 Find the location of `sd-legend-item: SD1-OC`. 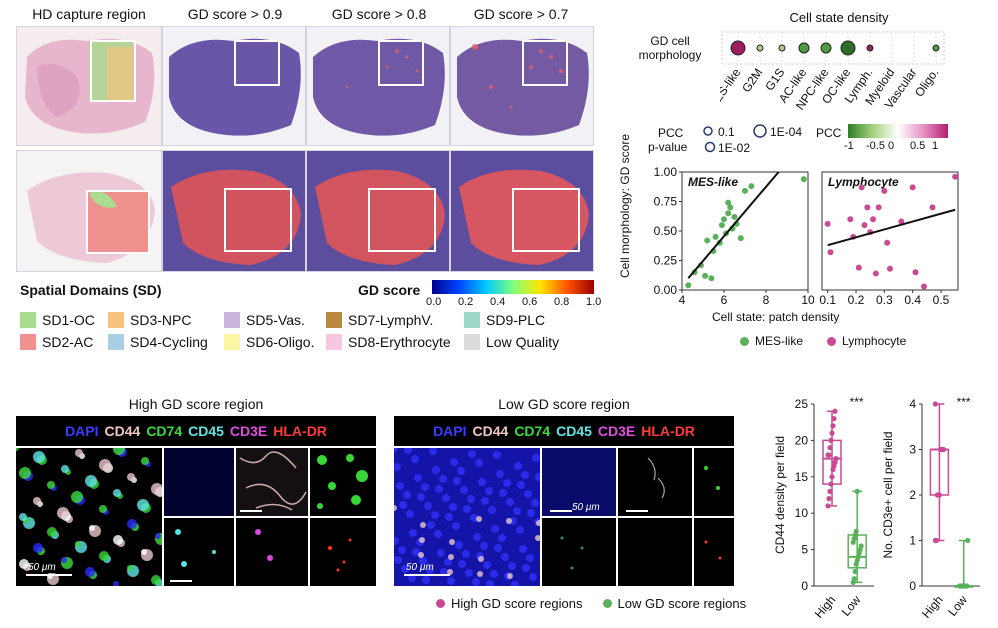

sd-legend-item: SD1-OC is located at coordinates (57, 320).